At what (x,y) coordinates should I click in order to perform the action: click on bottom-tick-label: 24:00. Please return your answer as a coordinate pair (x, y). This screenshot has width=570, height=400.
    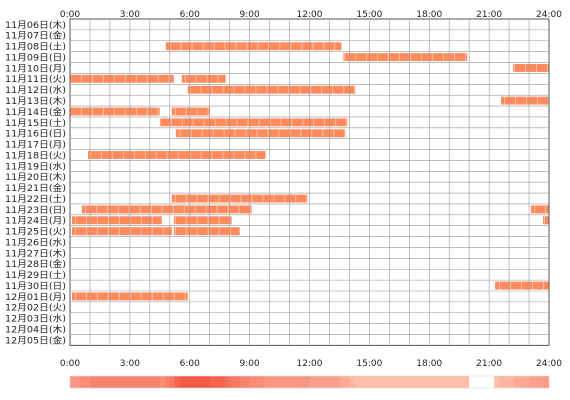
    Looking at the image, I should click on (549, 364).